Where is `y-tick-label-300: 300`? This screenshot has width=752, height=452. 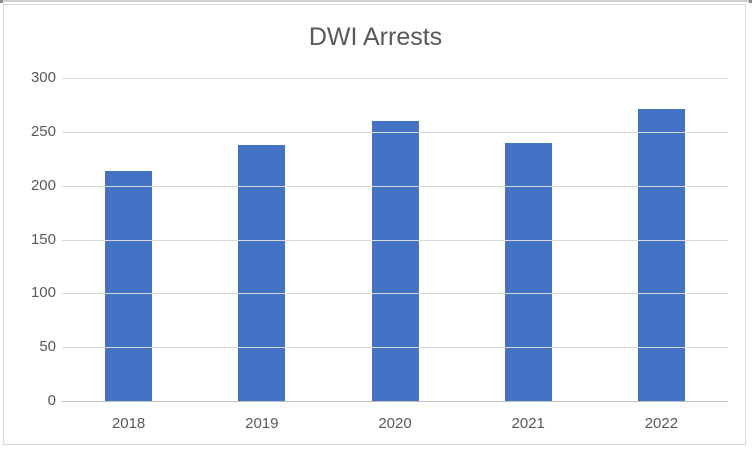
y-tick-label-300: 300 is located at coordinates (43, 77).